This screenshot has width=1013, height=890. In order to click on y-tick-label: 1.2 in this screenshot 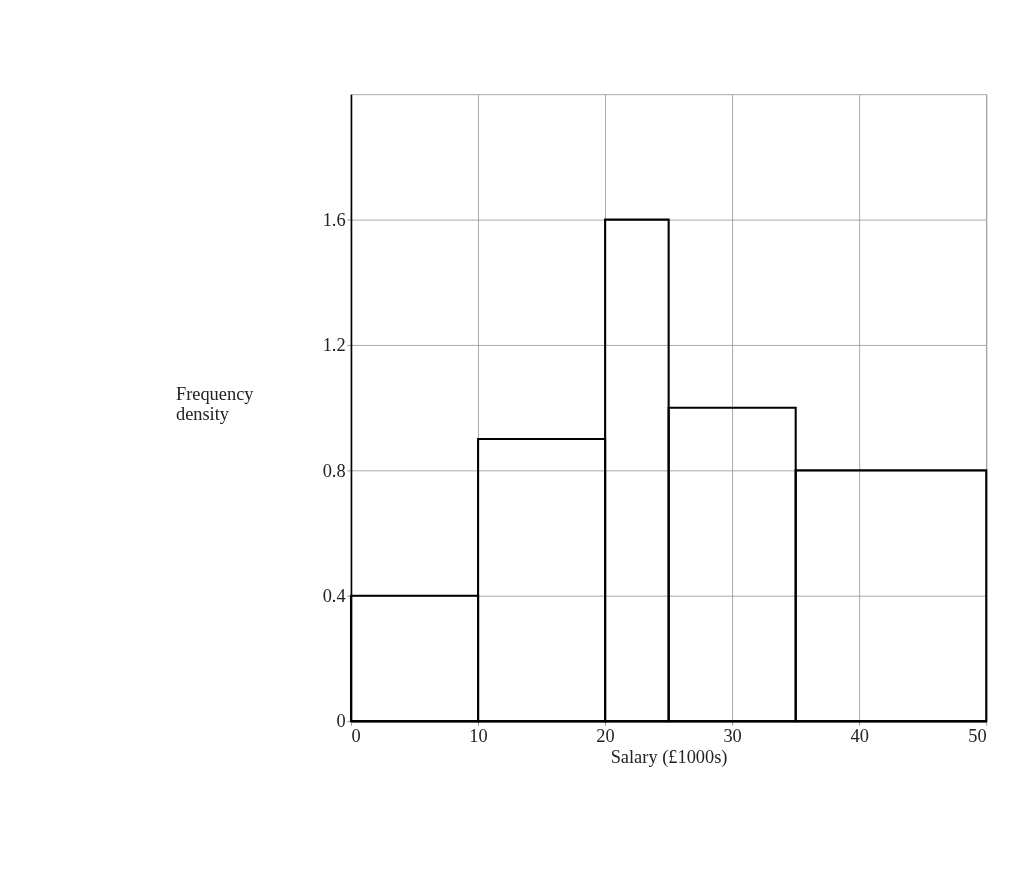, I will do `click(334, 345)`.